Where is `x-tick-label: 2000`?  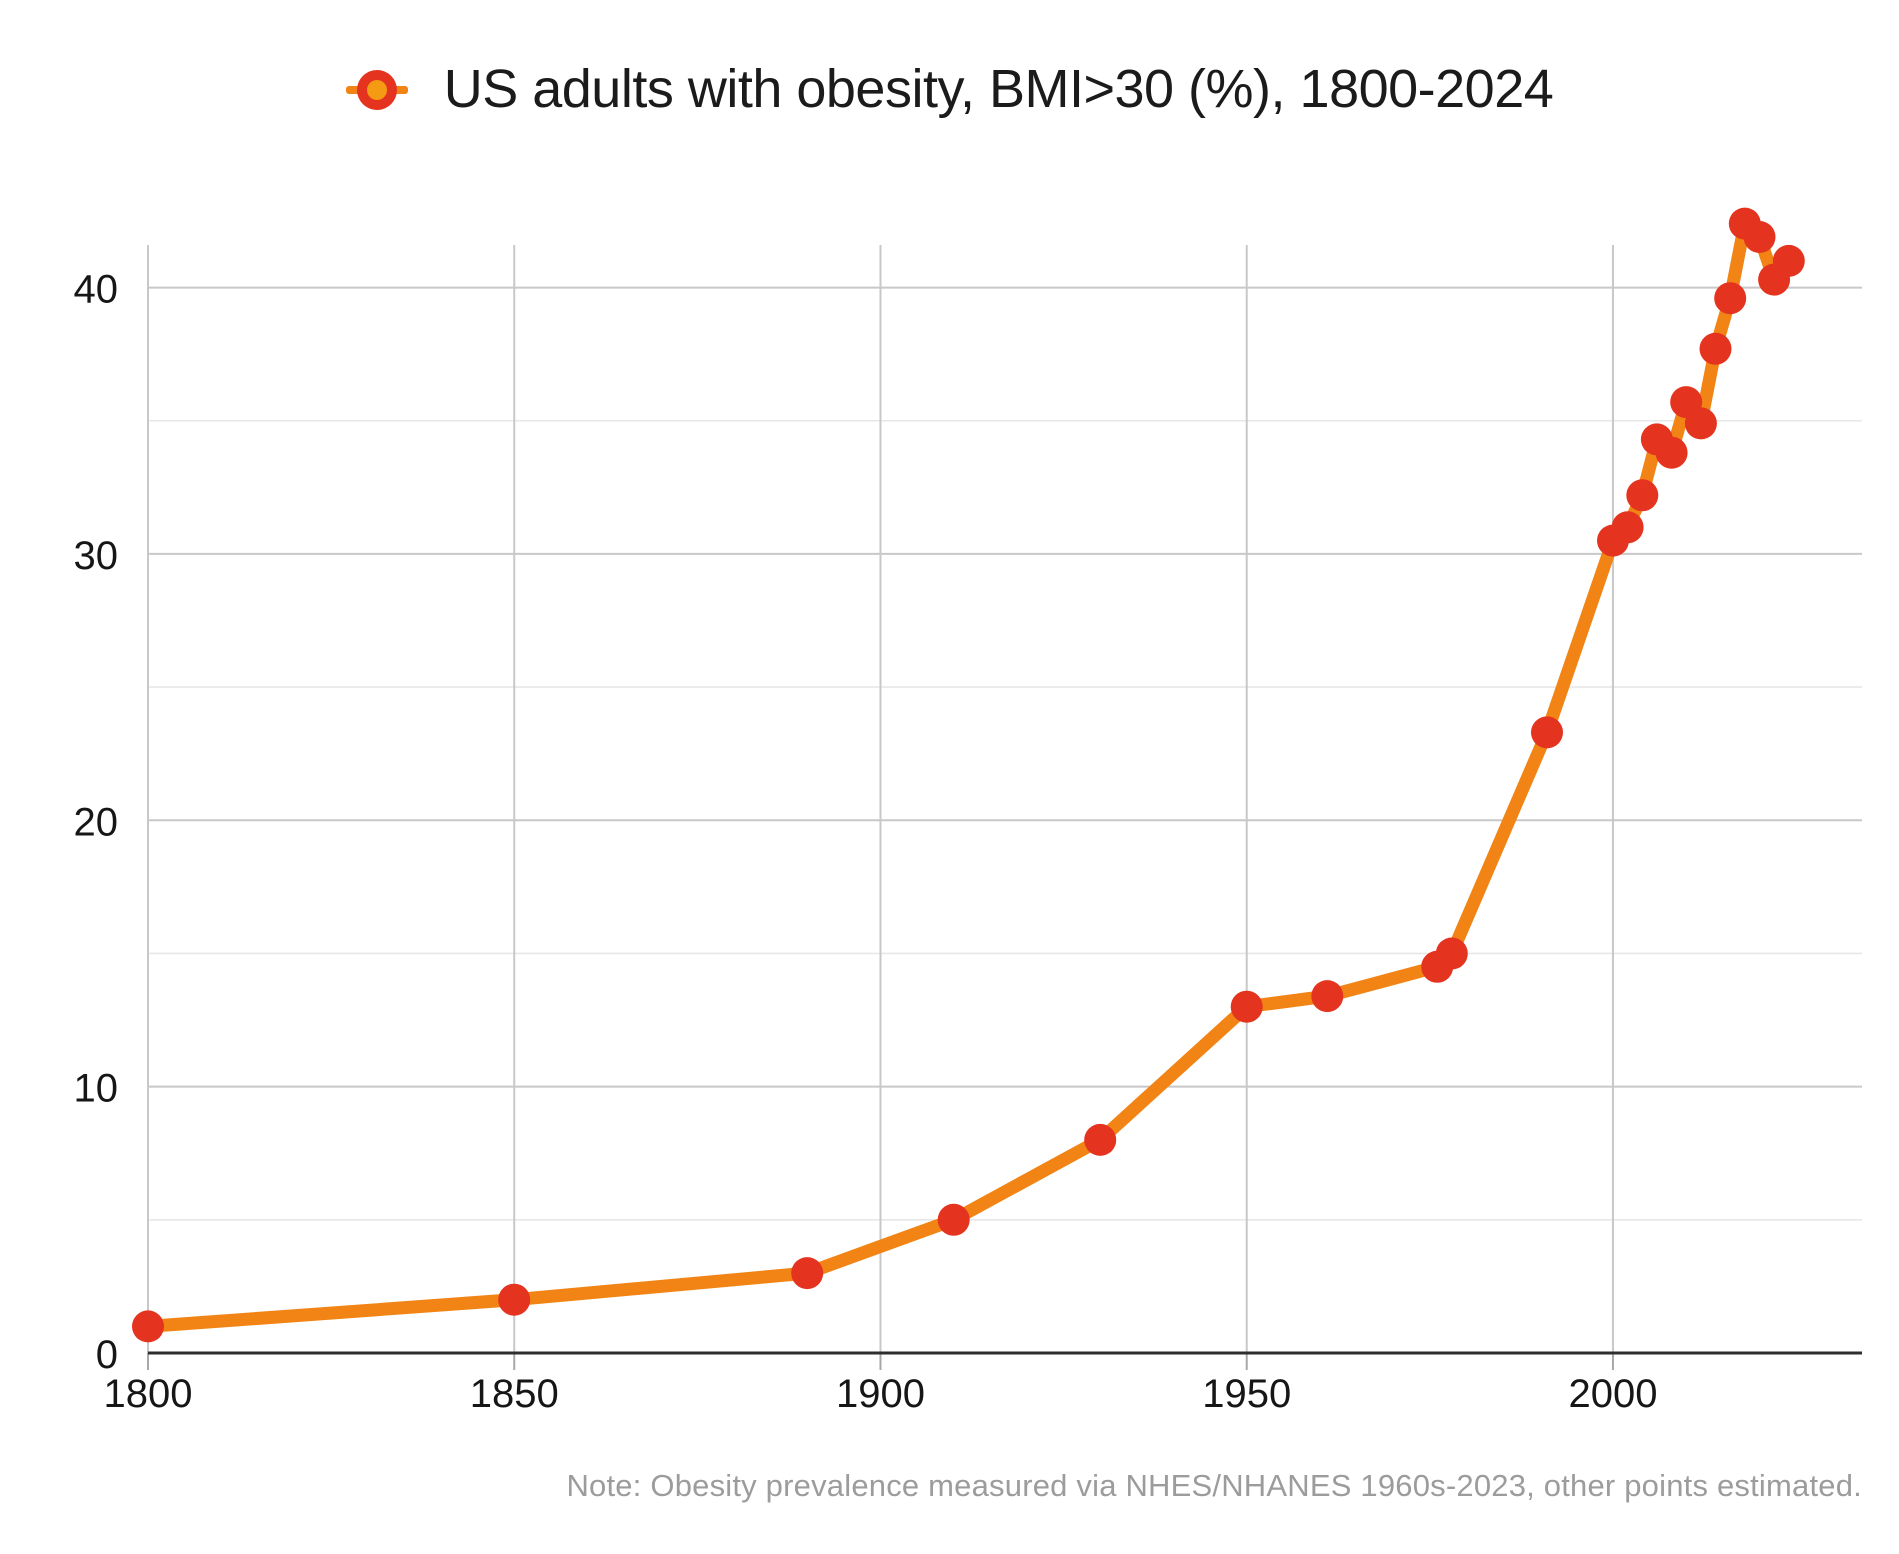
x-tick-label: 2000 is located at coordinates (1612, 1394).